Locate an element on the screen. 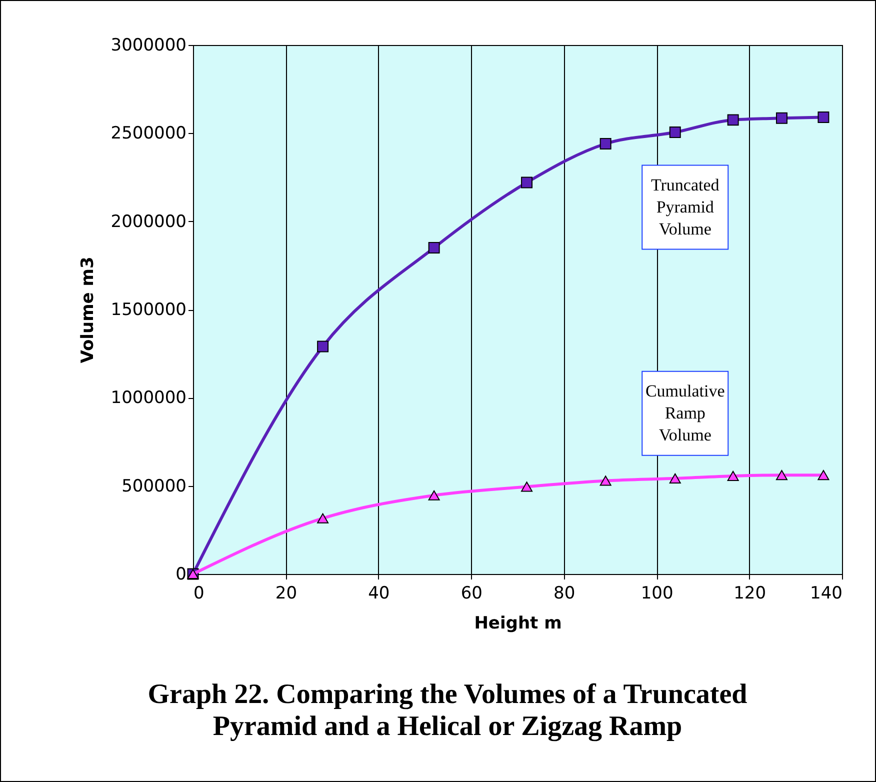  y-tick-label: 2000000 is located at coordinates (148, 222).